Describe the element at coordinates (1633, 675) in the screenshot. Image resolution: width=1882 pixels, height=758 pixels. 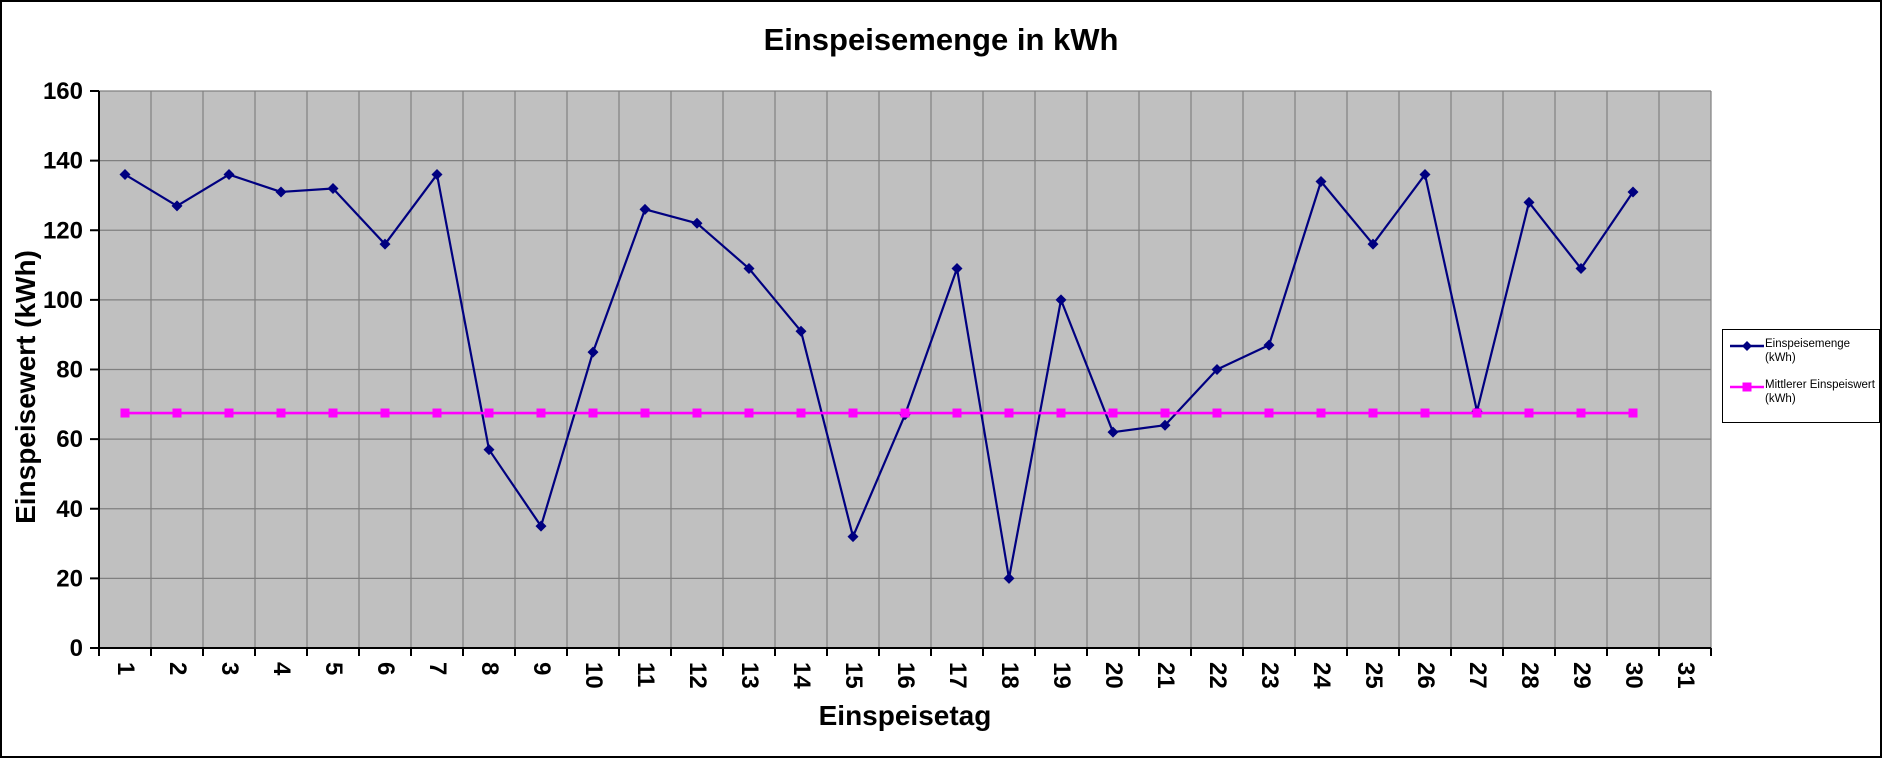
I see `x-tick-label: 30` at that location.